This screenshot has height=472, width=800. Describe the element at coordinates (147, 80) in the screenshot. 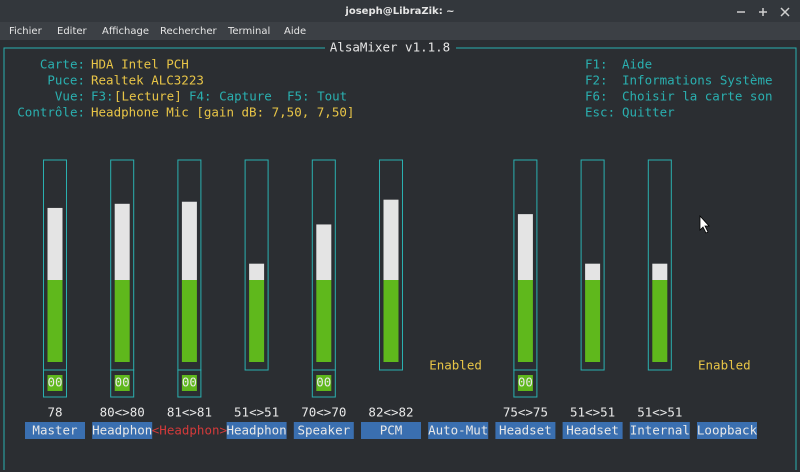

I see `info-value: Realtek ALC3223` at that location.